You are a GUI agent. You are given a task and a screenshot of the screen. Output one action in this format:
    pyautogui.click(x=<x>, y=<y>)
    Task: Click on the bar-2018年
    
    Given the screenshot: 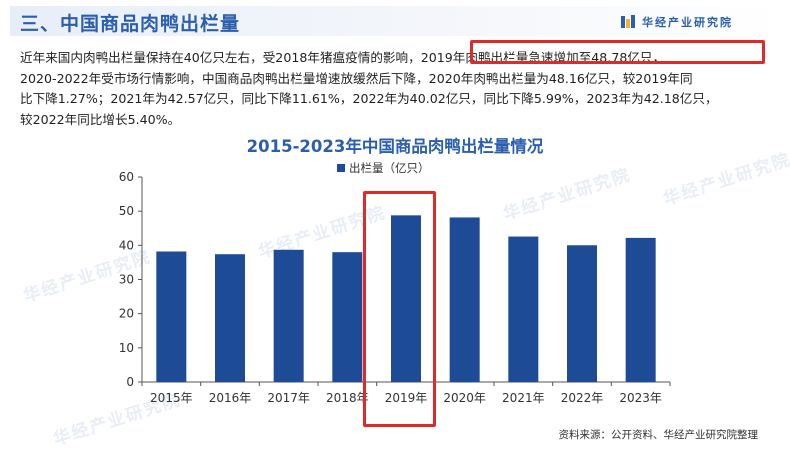 What is the action you would take?
    pyautogui.click(x=347, y=317)
    